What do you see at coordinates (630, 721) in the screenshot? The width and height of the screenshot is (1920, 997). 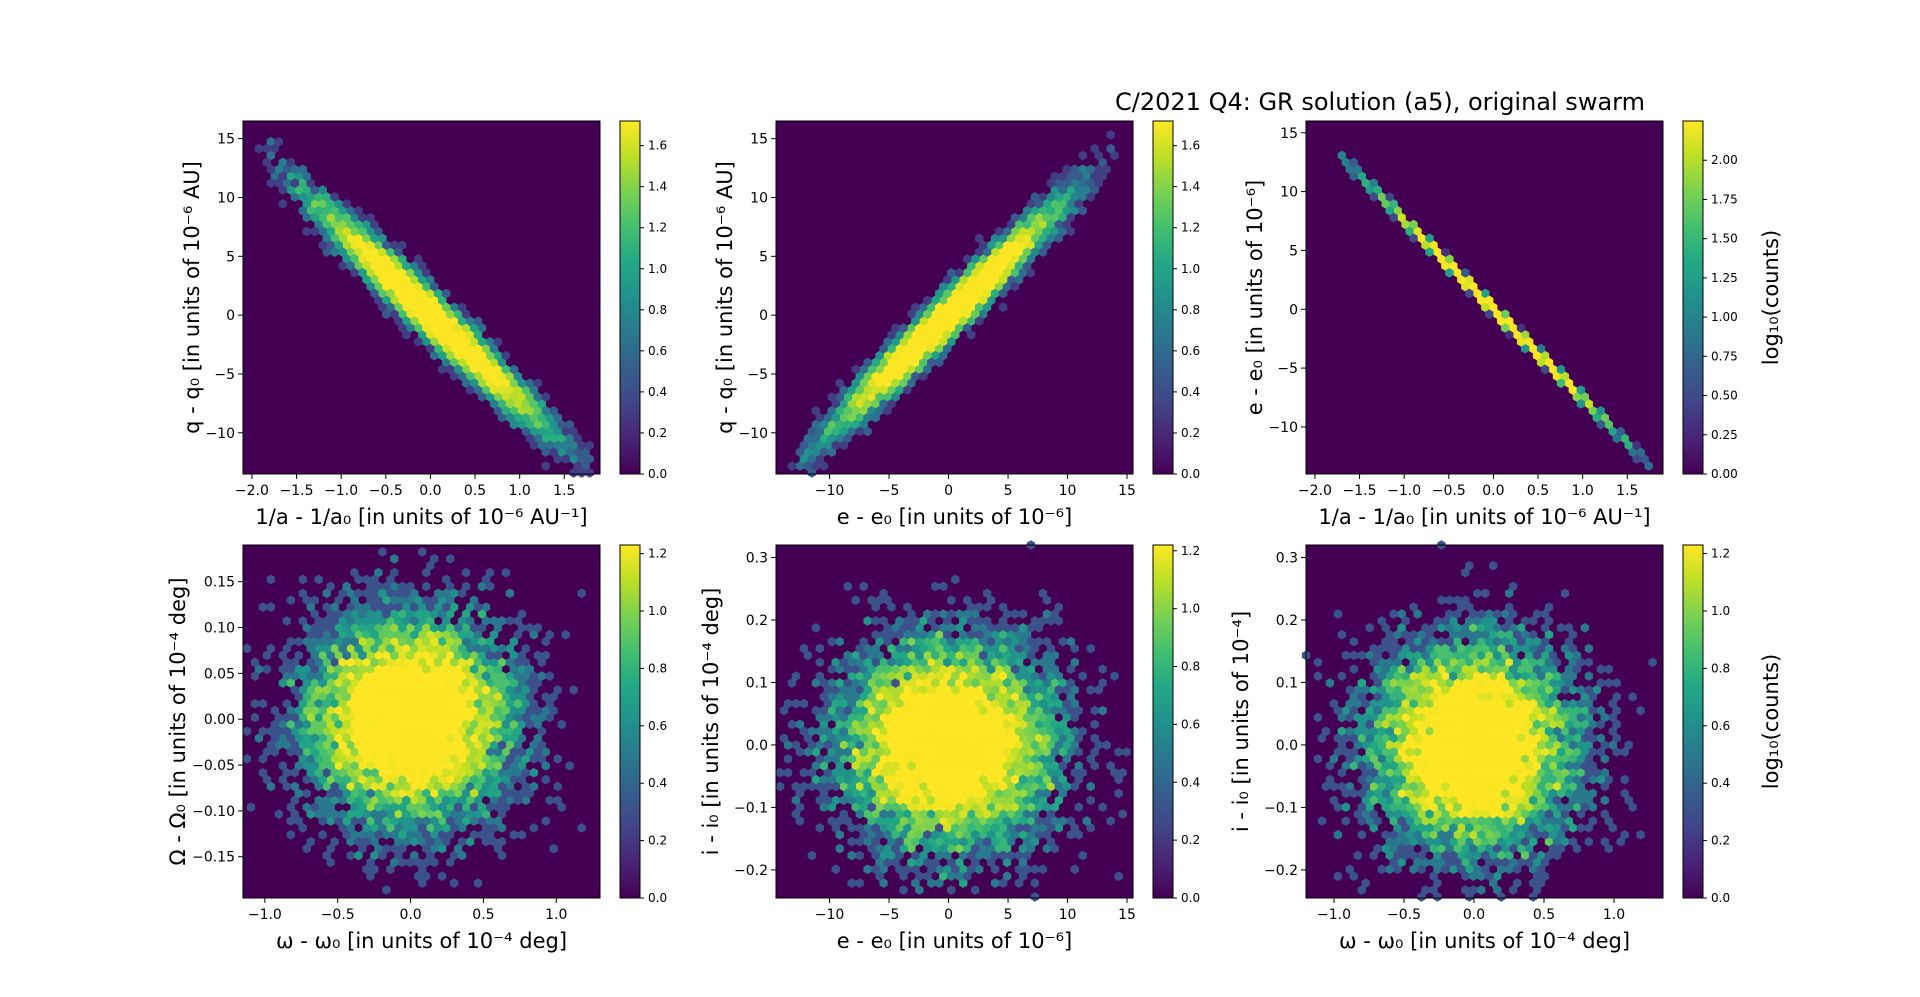 I see `colorbar-gradient` at bounding box center [630, 721].